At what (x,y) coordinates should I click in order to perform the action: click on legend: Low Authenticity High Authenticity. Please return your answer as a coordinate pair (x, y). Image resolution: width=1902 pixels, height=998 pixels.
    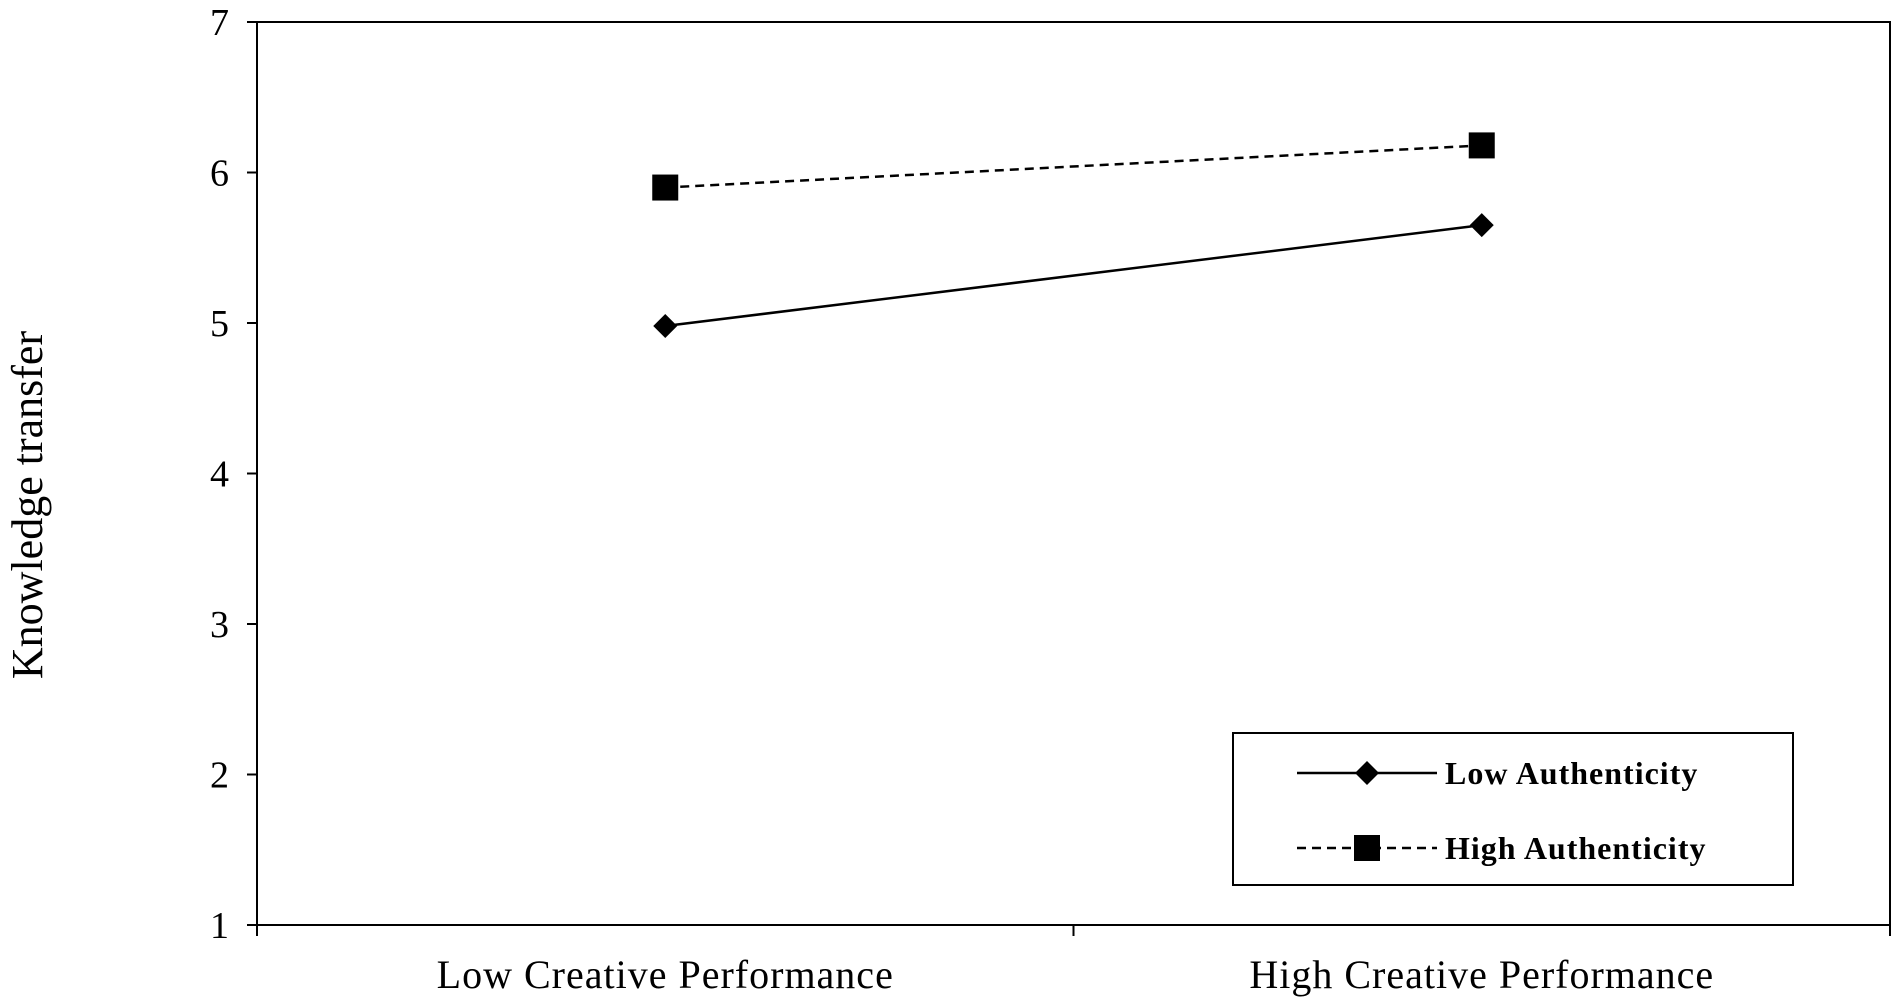
    Looking at the image, I should click on (1513, 809).